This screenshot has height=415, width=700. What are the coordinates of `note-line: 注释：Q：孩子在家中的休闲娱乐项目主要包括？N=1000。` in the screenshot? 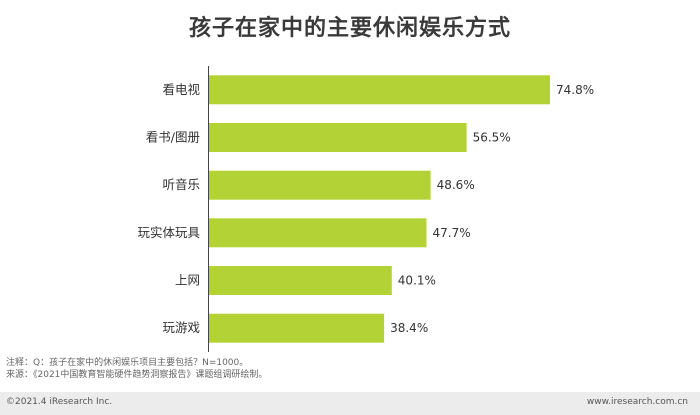 It's located at (127, 363).